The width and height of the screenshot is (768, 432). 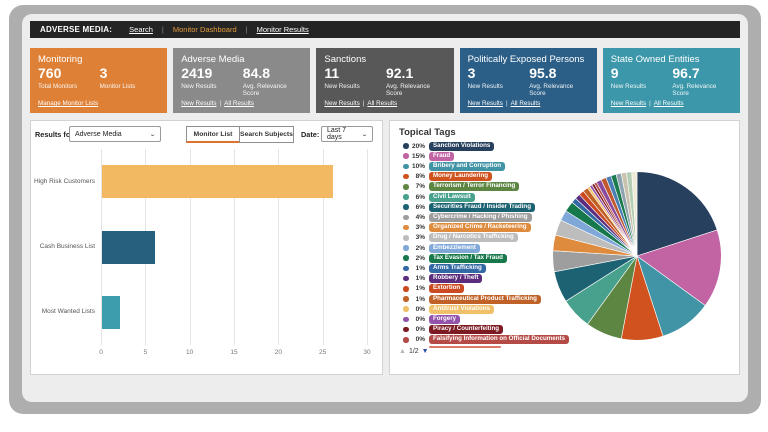 I want to click on legend-item: 0% Antitrust Violations, so click(x=540, y=309).